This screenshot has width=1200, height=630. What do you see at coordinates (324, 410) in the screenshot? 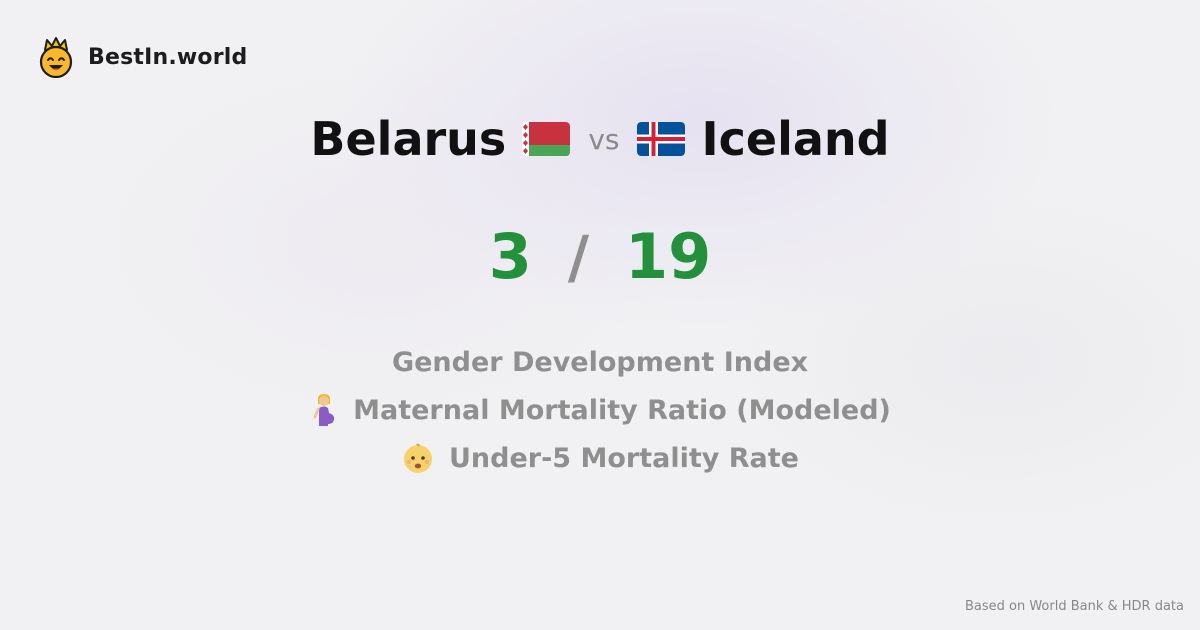
I see `pregnant-woman-icon` at bounding box center [324, 410].